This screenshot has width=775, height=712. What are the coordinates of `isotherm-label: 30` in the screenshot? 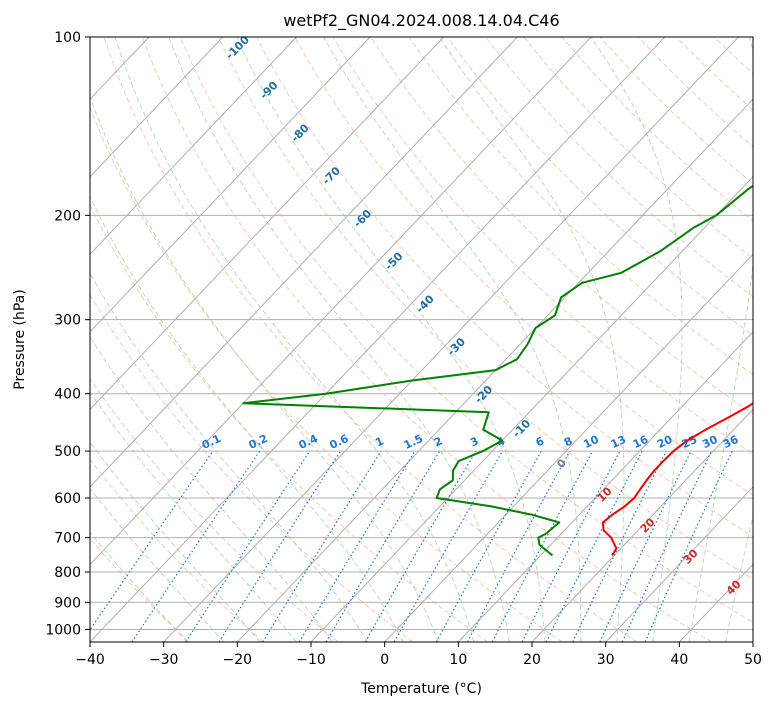 It's located at (691, 556).